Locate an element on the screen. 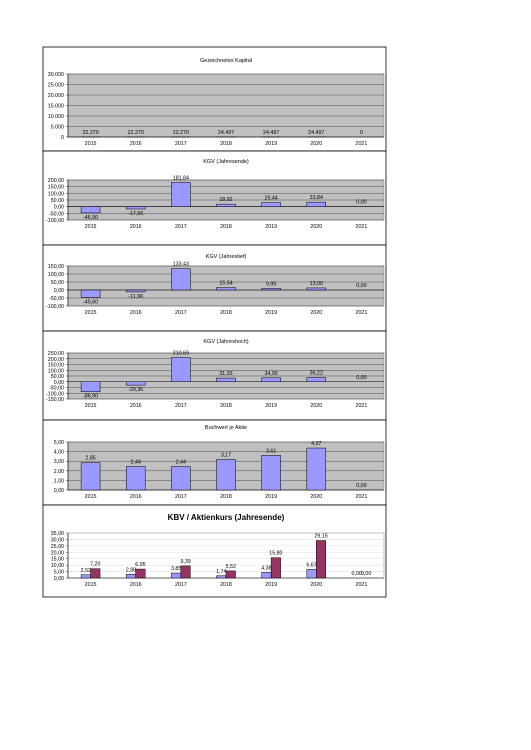 The height and width of the screenshot is (750, 531). y-tick-label: 5.000 is located at coordinates (57, 128).